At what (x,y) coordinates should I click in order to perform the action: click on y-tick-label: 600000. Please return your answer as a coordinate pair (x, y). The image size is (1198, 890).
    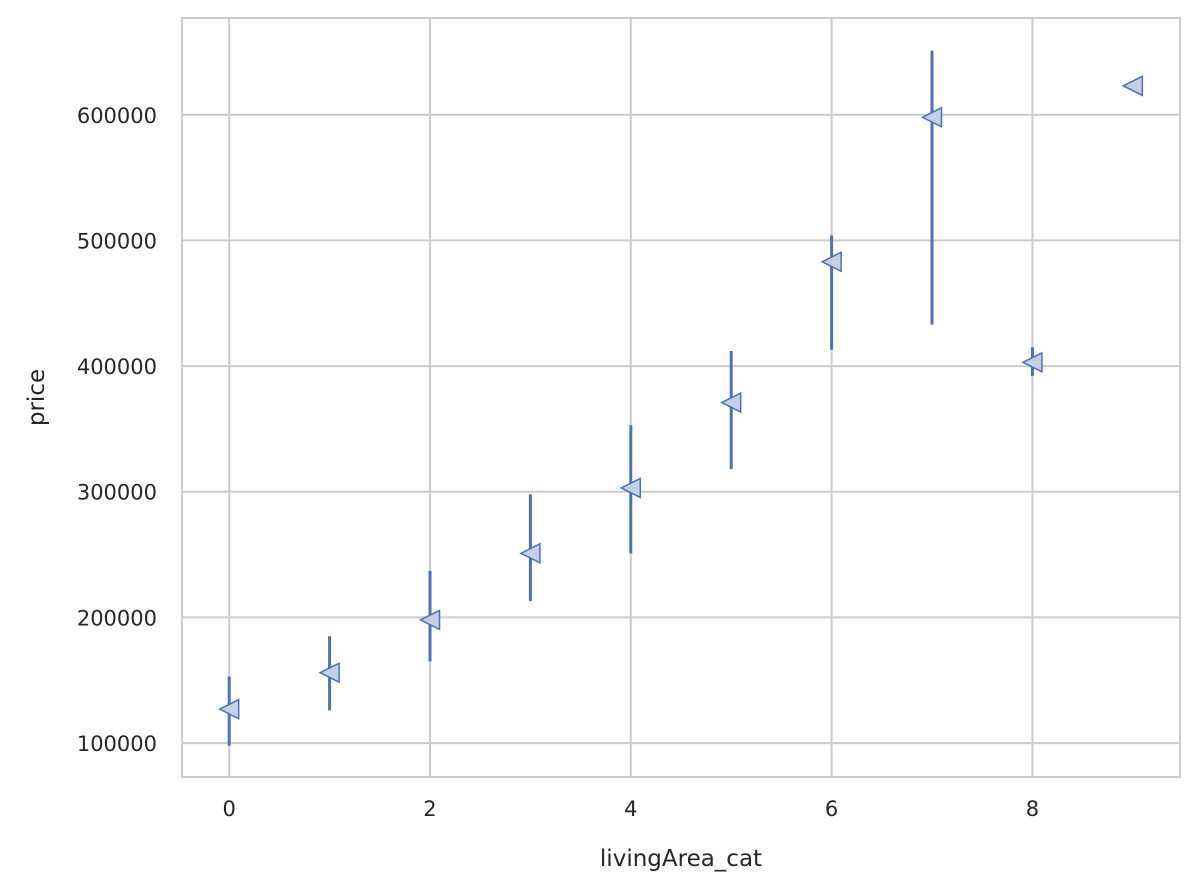
    Looking at the image, I should click on (117, 116).